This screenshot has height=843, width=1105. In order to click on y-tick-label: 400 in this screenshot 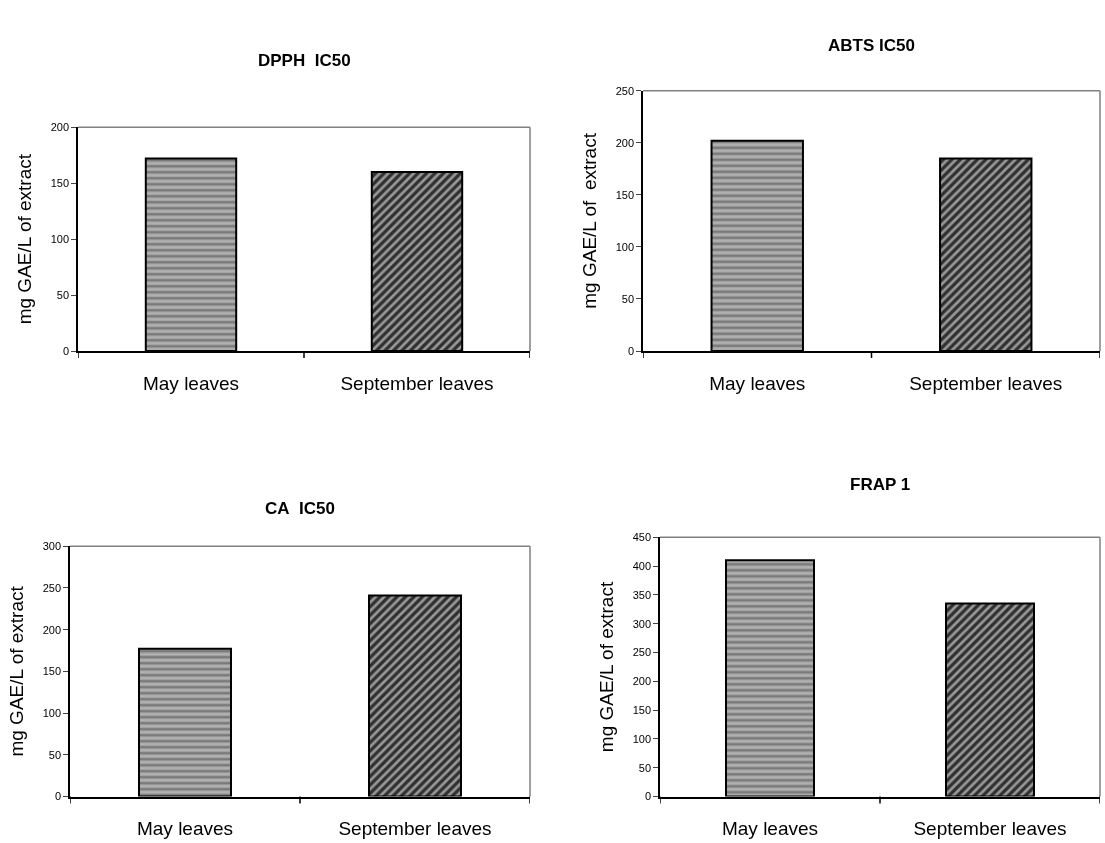, I will do `click(642, 565)`.